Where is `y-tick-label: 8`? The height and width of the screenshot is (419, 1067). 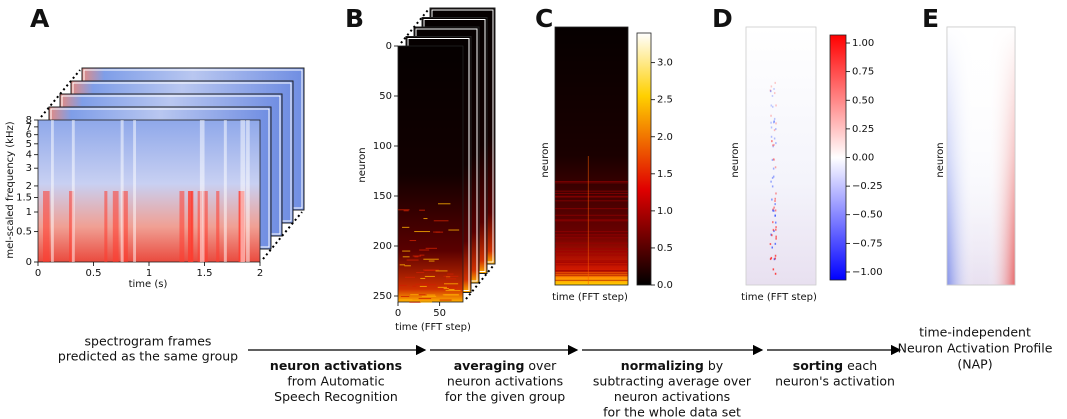 y-tick-label: 8 is located at coordinates (29, 120).